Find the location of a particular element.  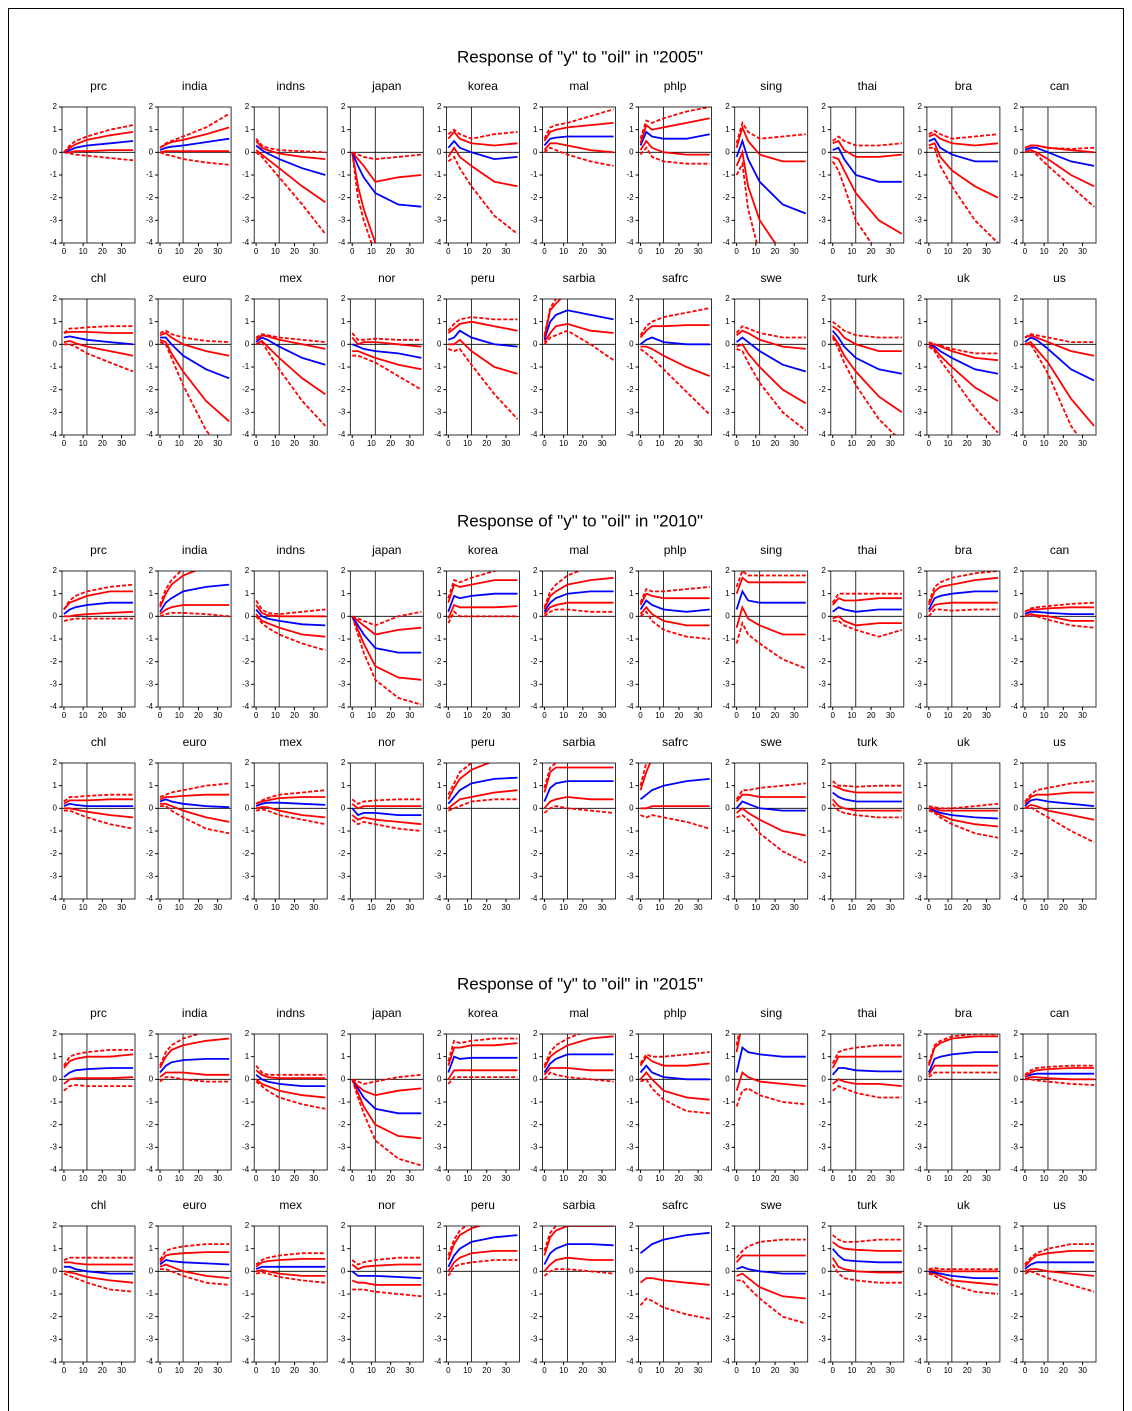

chart-title: Response of "y" to "oil" in "2010" is located at coordinates (580, 520).